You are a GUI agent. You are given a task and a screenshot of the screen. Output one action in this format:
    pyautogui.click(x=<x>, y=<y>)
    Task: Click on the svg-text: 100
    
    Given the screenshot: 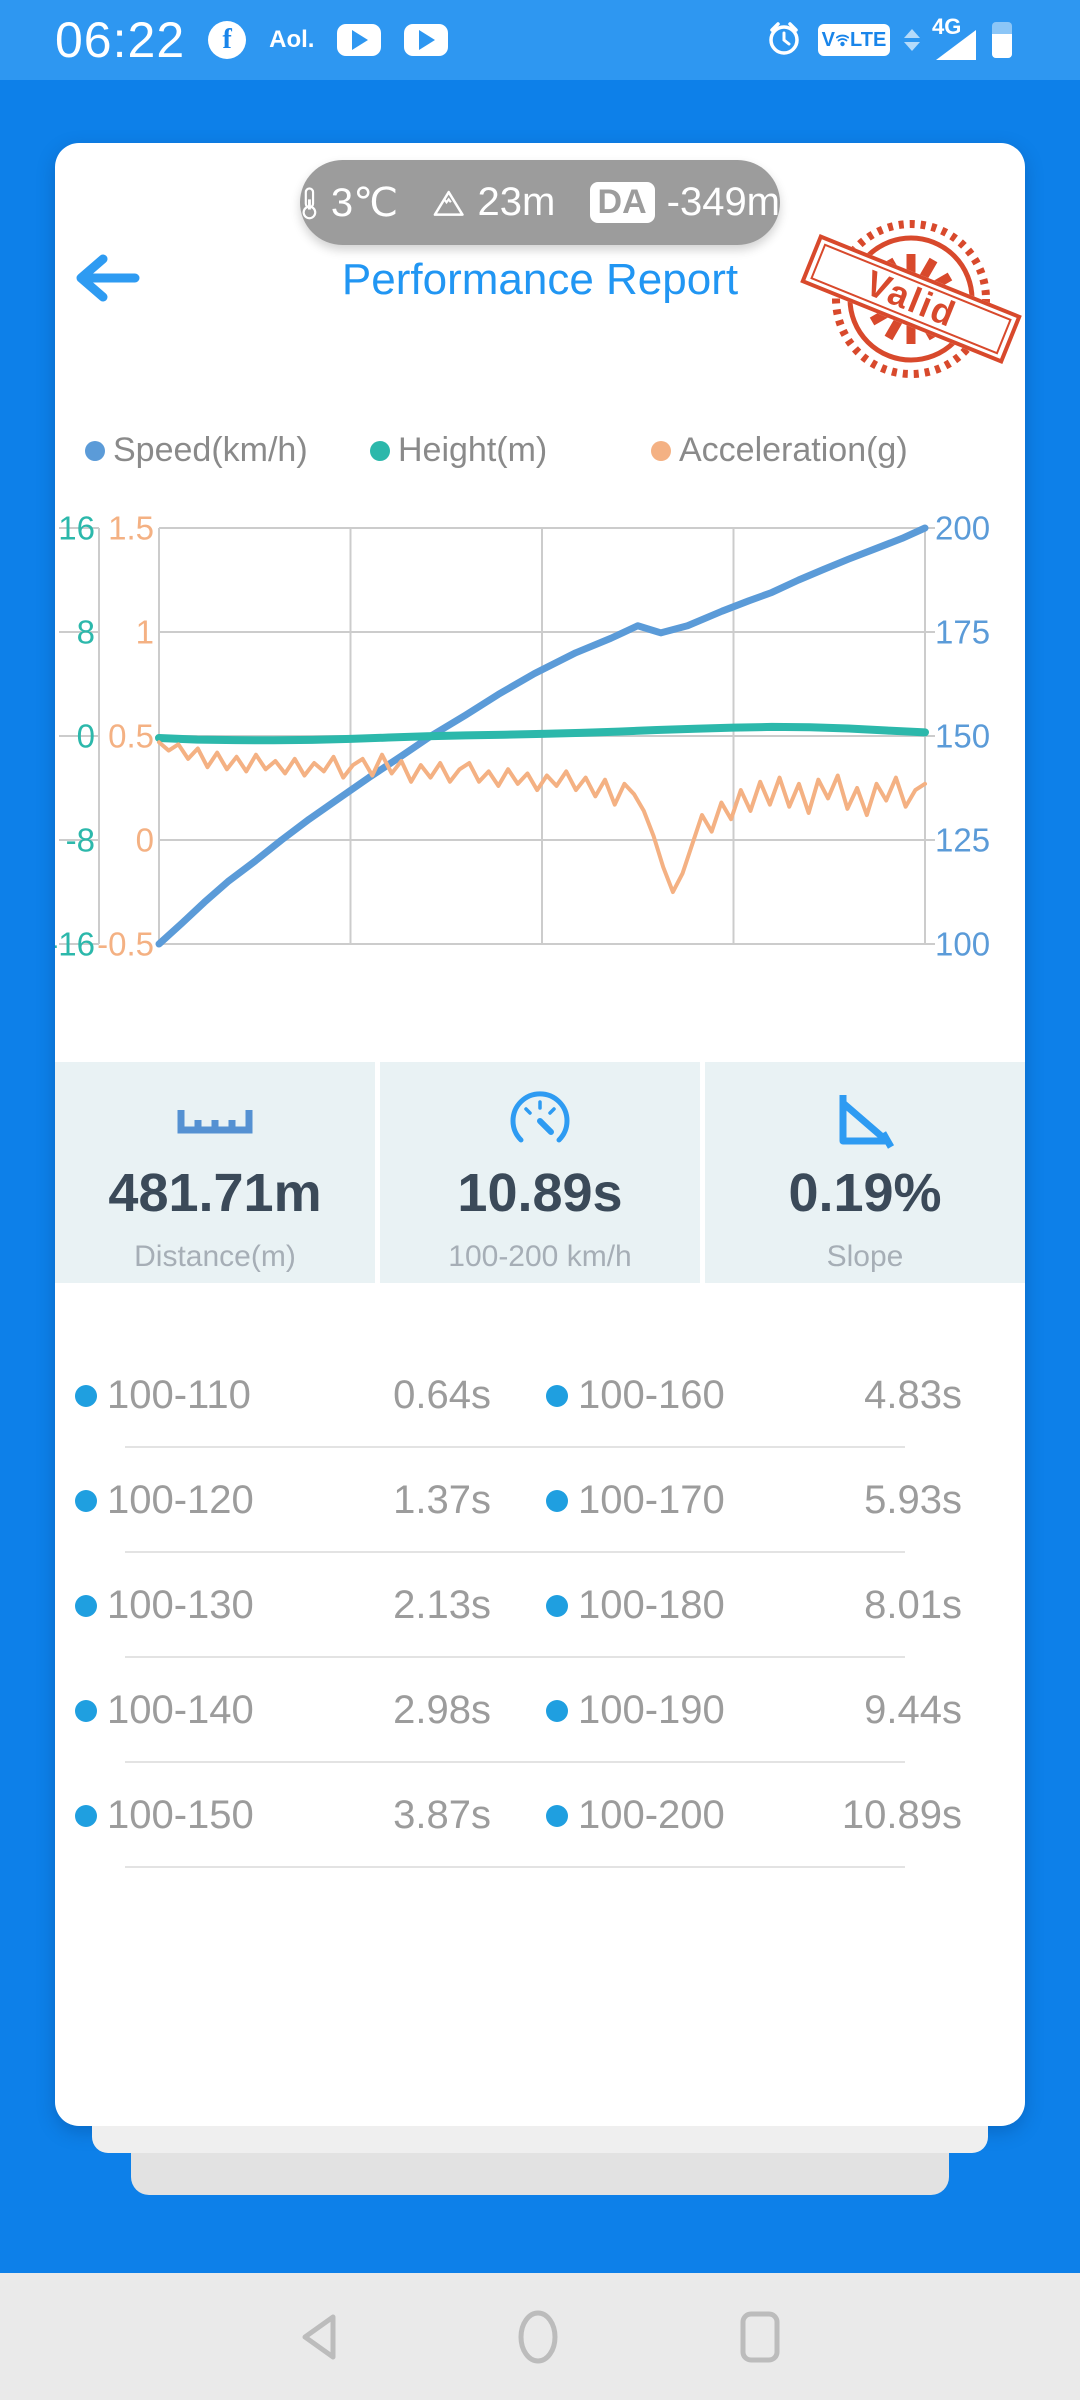 What is the action you would take?
    pyautogui.click(x=962, y=944)
    